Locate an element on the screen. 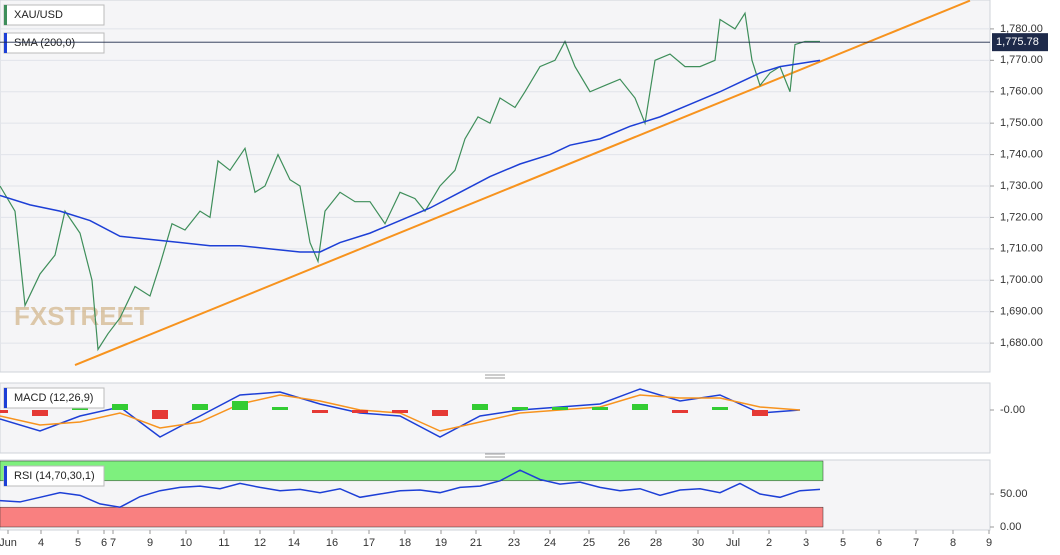 The width and height of the screenshot is (1060, 555). y-tick-label: 1,680.00 is located at coordinates (1021, 343).